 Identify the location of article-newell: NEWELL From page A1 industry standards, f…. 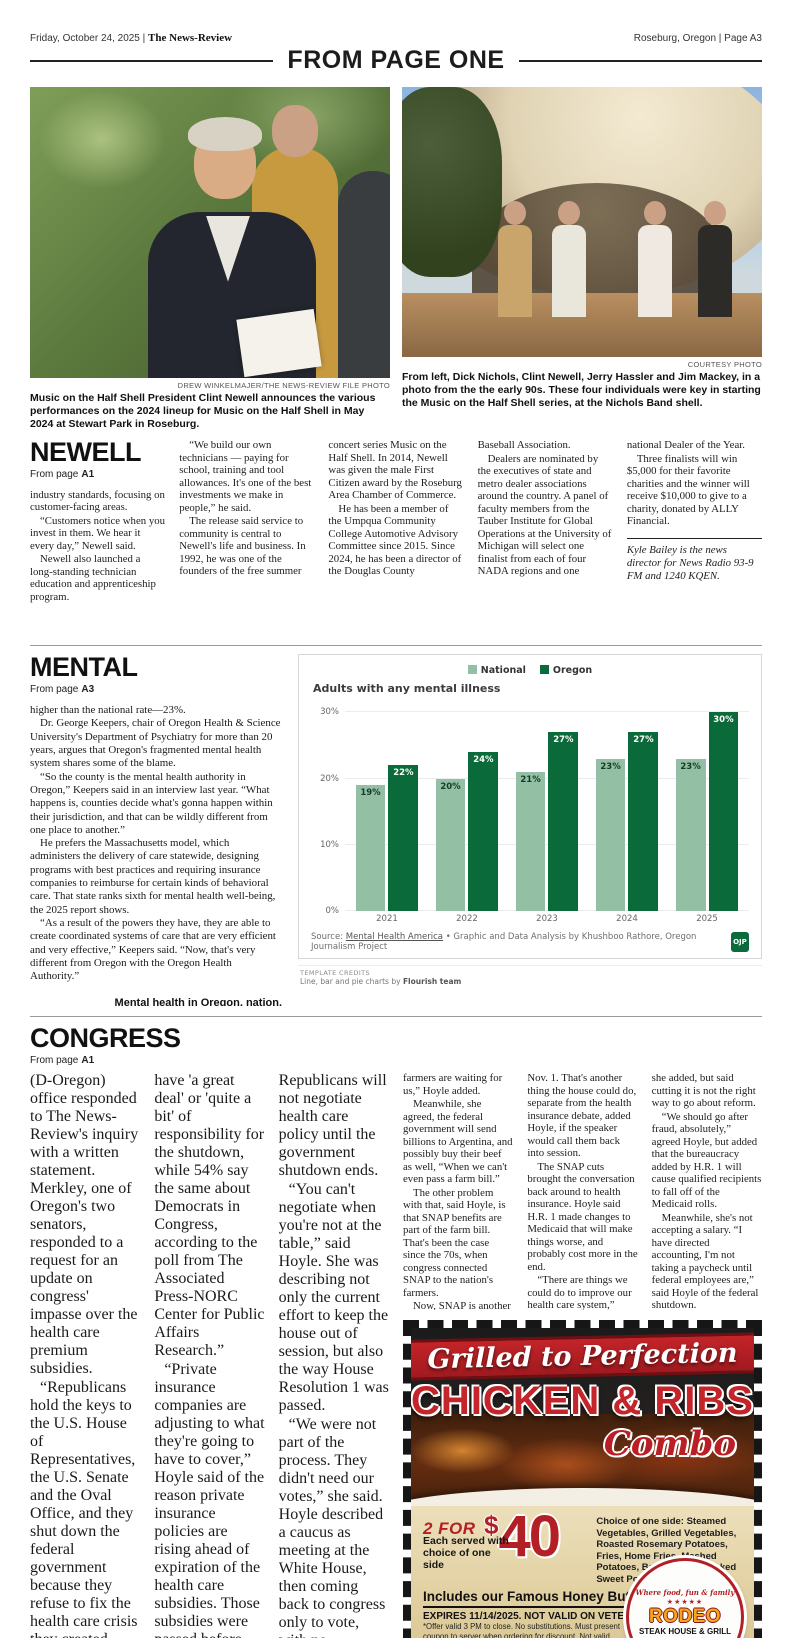
(396, 537).